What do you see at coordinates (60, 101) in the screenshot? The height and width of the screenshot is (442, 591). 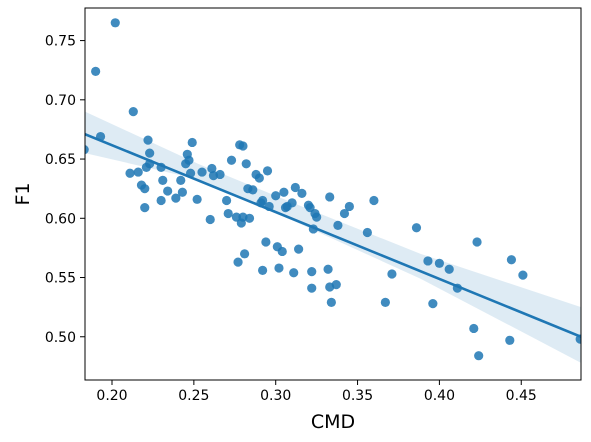 I see `y-tick-label: 0.70` at bounding box center [60, 101].